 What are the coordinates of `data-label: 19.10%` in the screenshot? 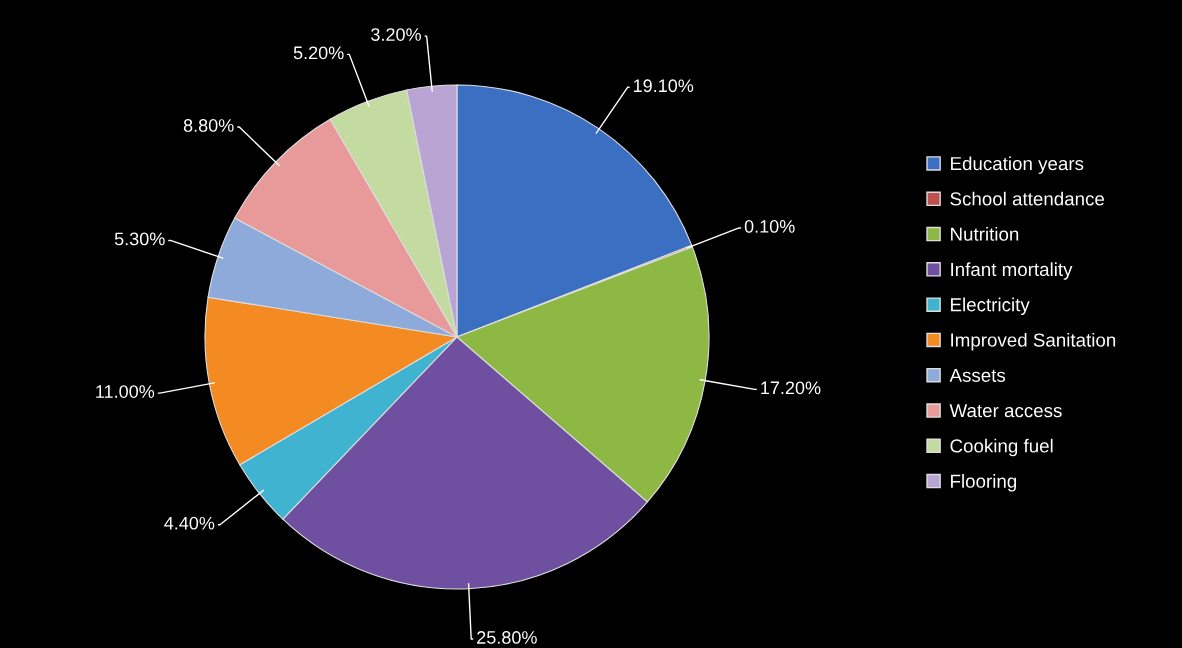 It's located at (663, 86).